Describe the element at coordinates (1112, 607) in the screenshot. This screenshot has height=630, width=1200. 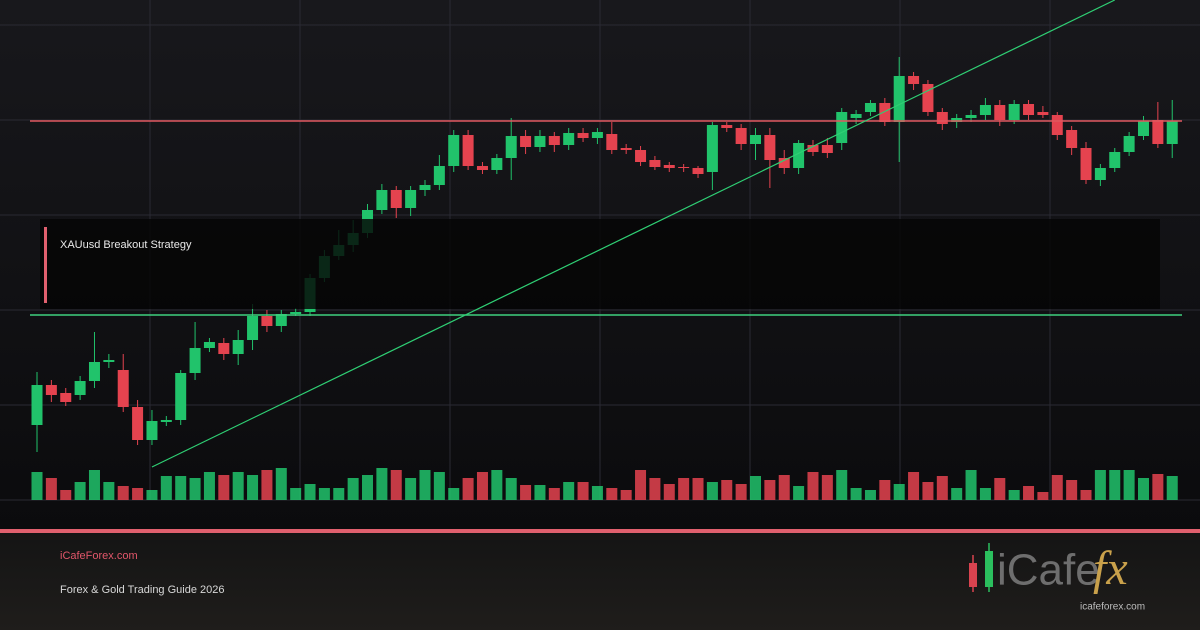
I see `logo-url: icafeforex.com` at that location.